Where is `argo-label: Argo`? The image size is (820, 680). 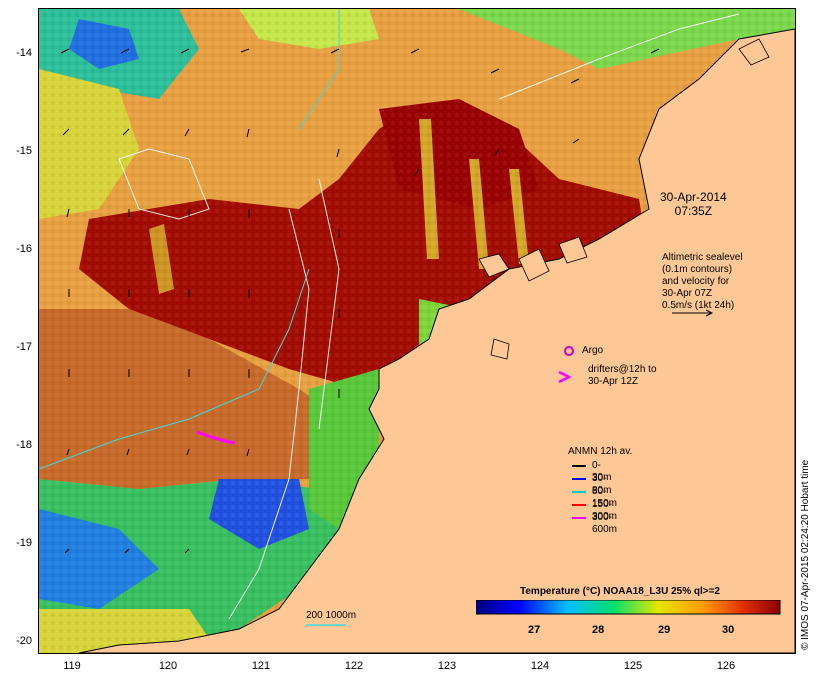 argo-label: Argo is located at coordinates (593, 350).